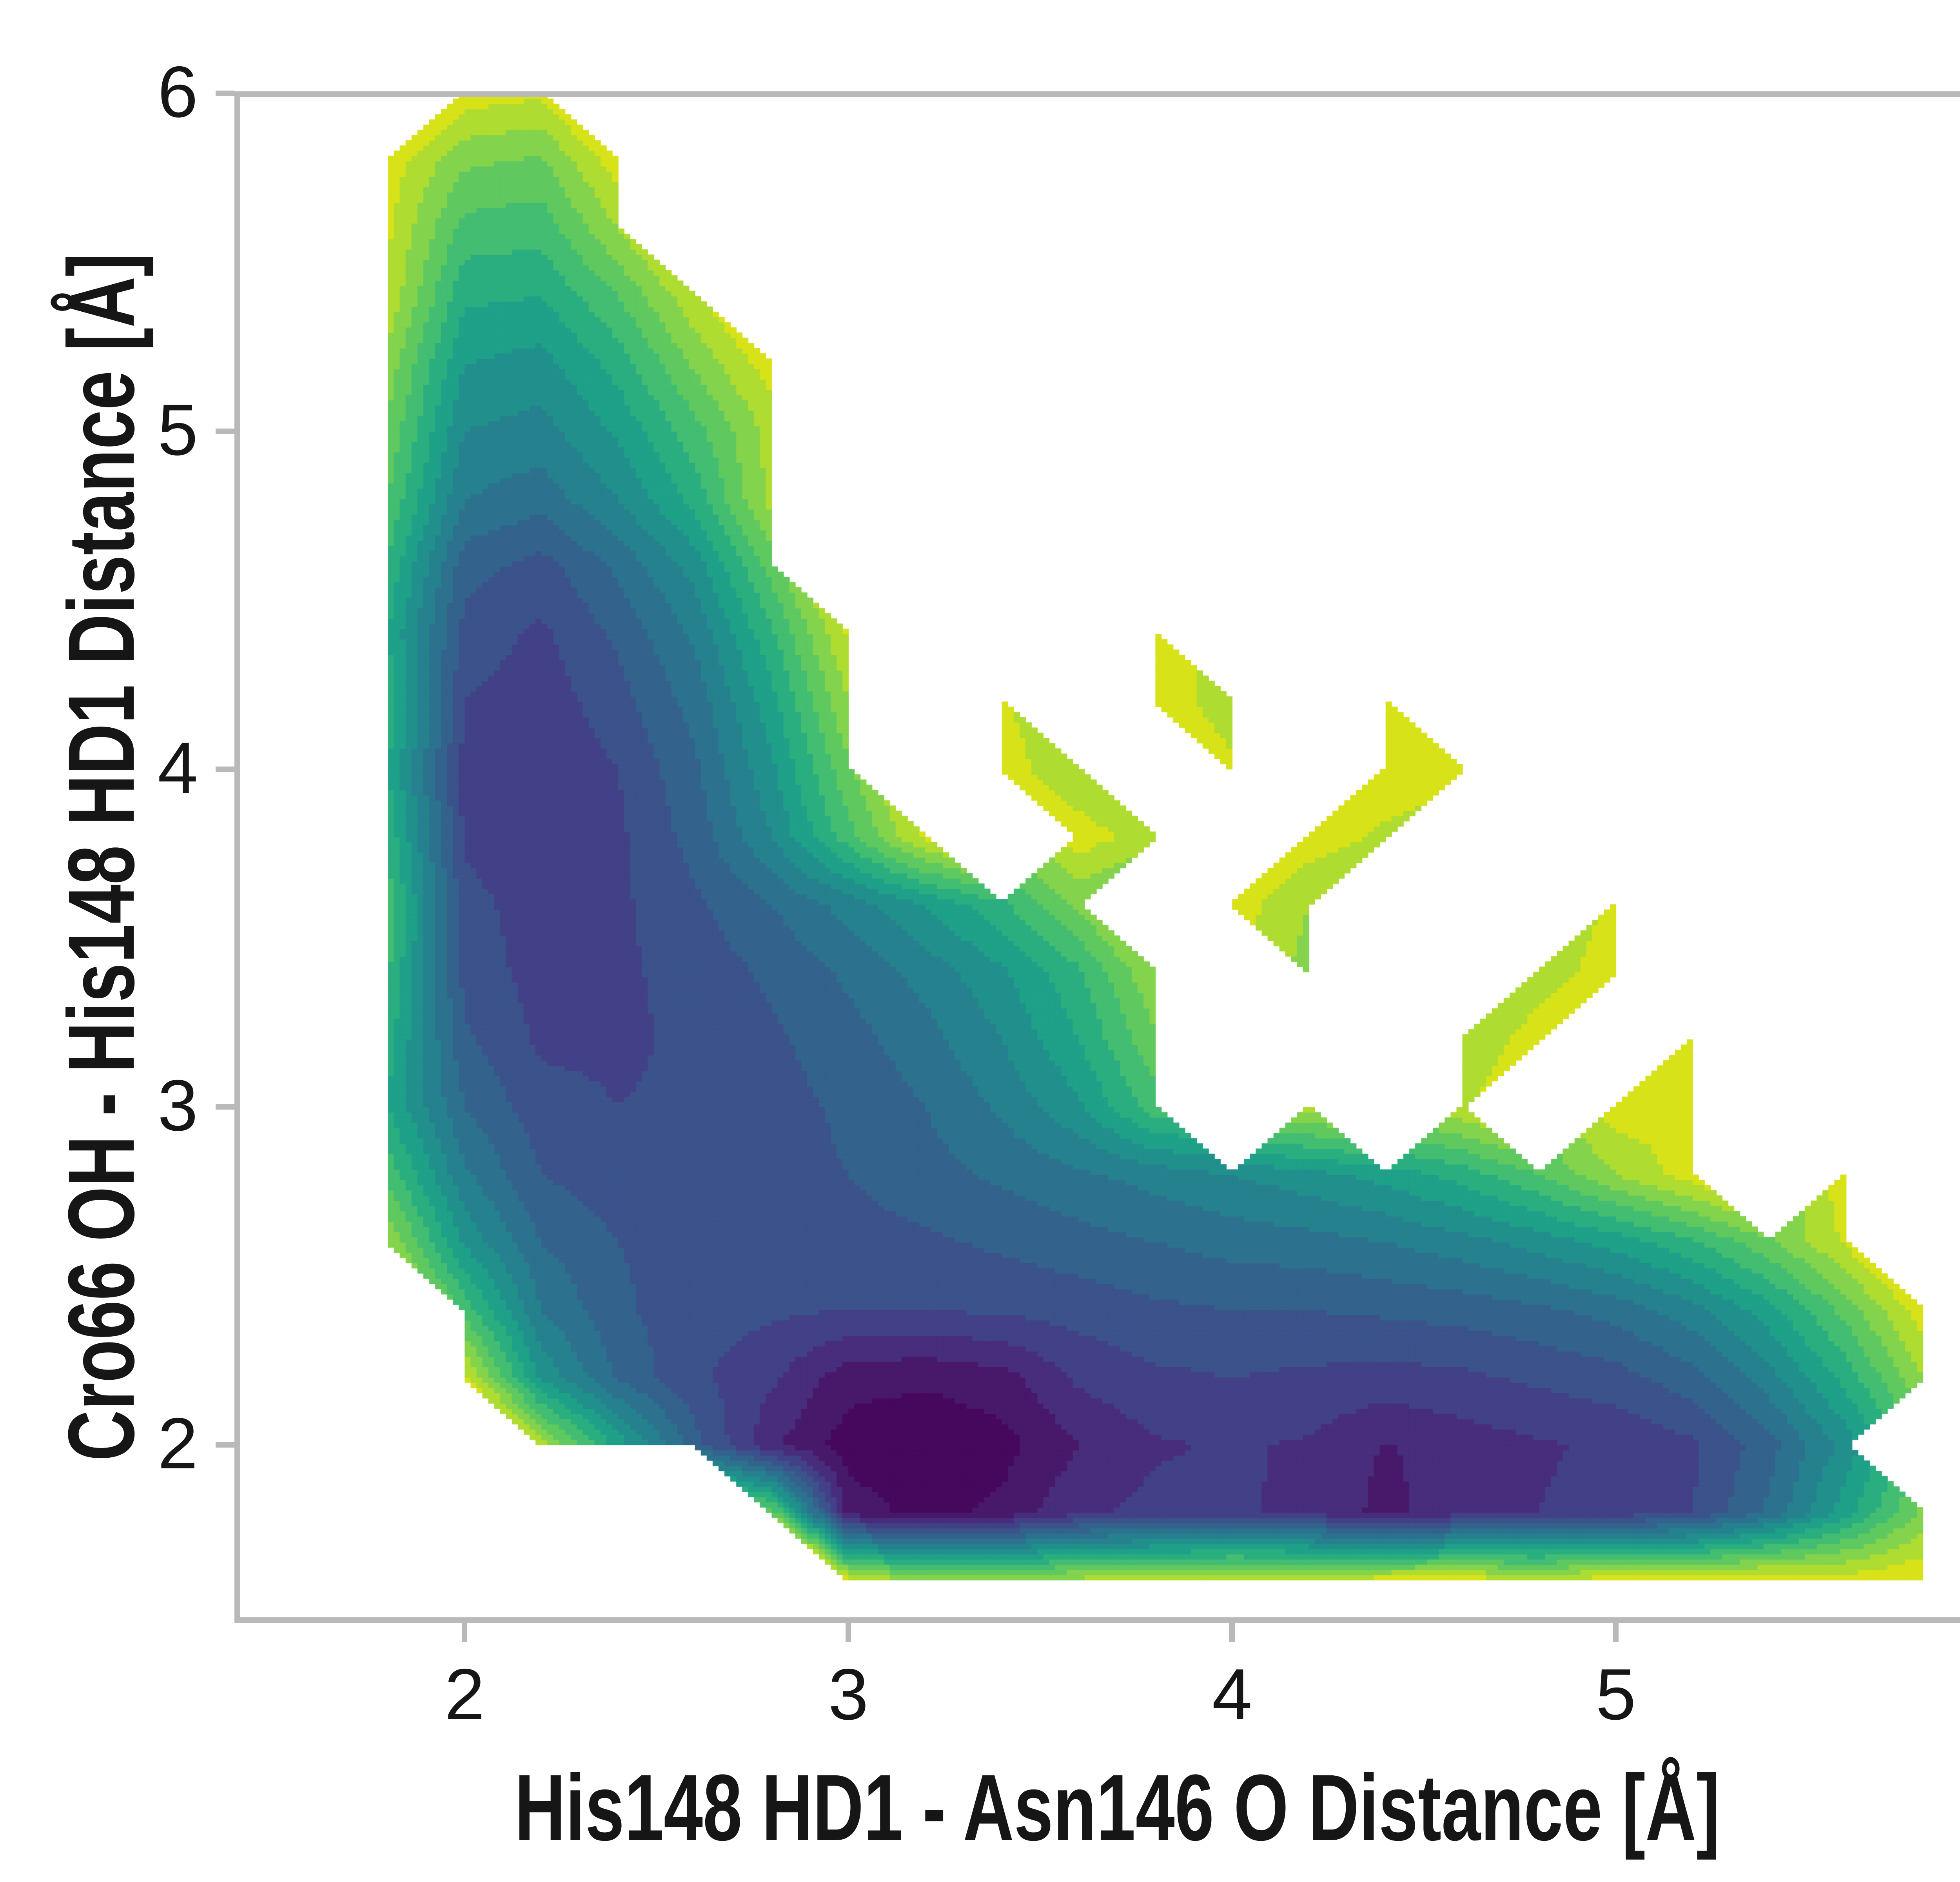  I want to click on x-tick-label: 2, so click(464, 1694).